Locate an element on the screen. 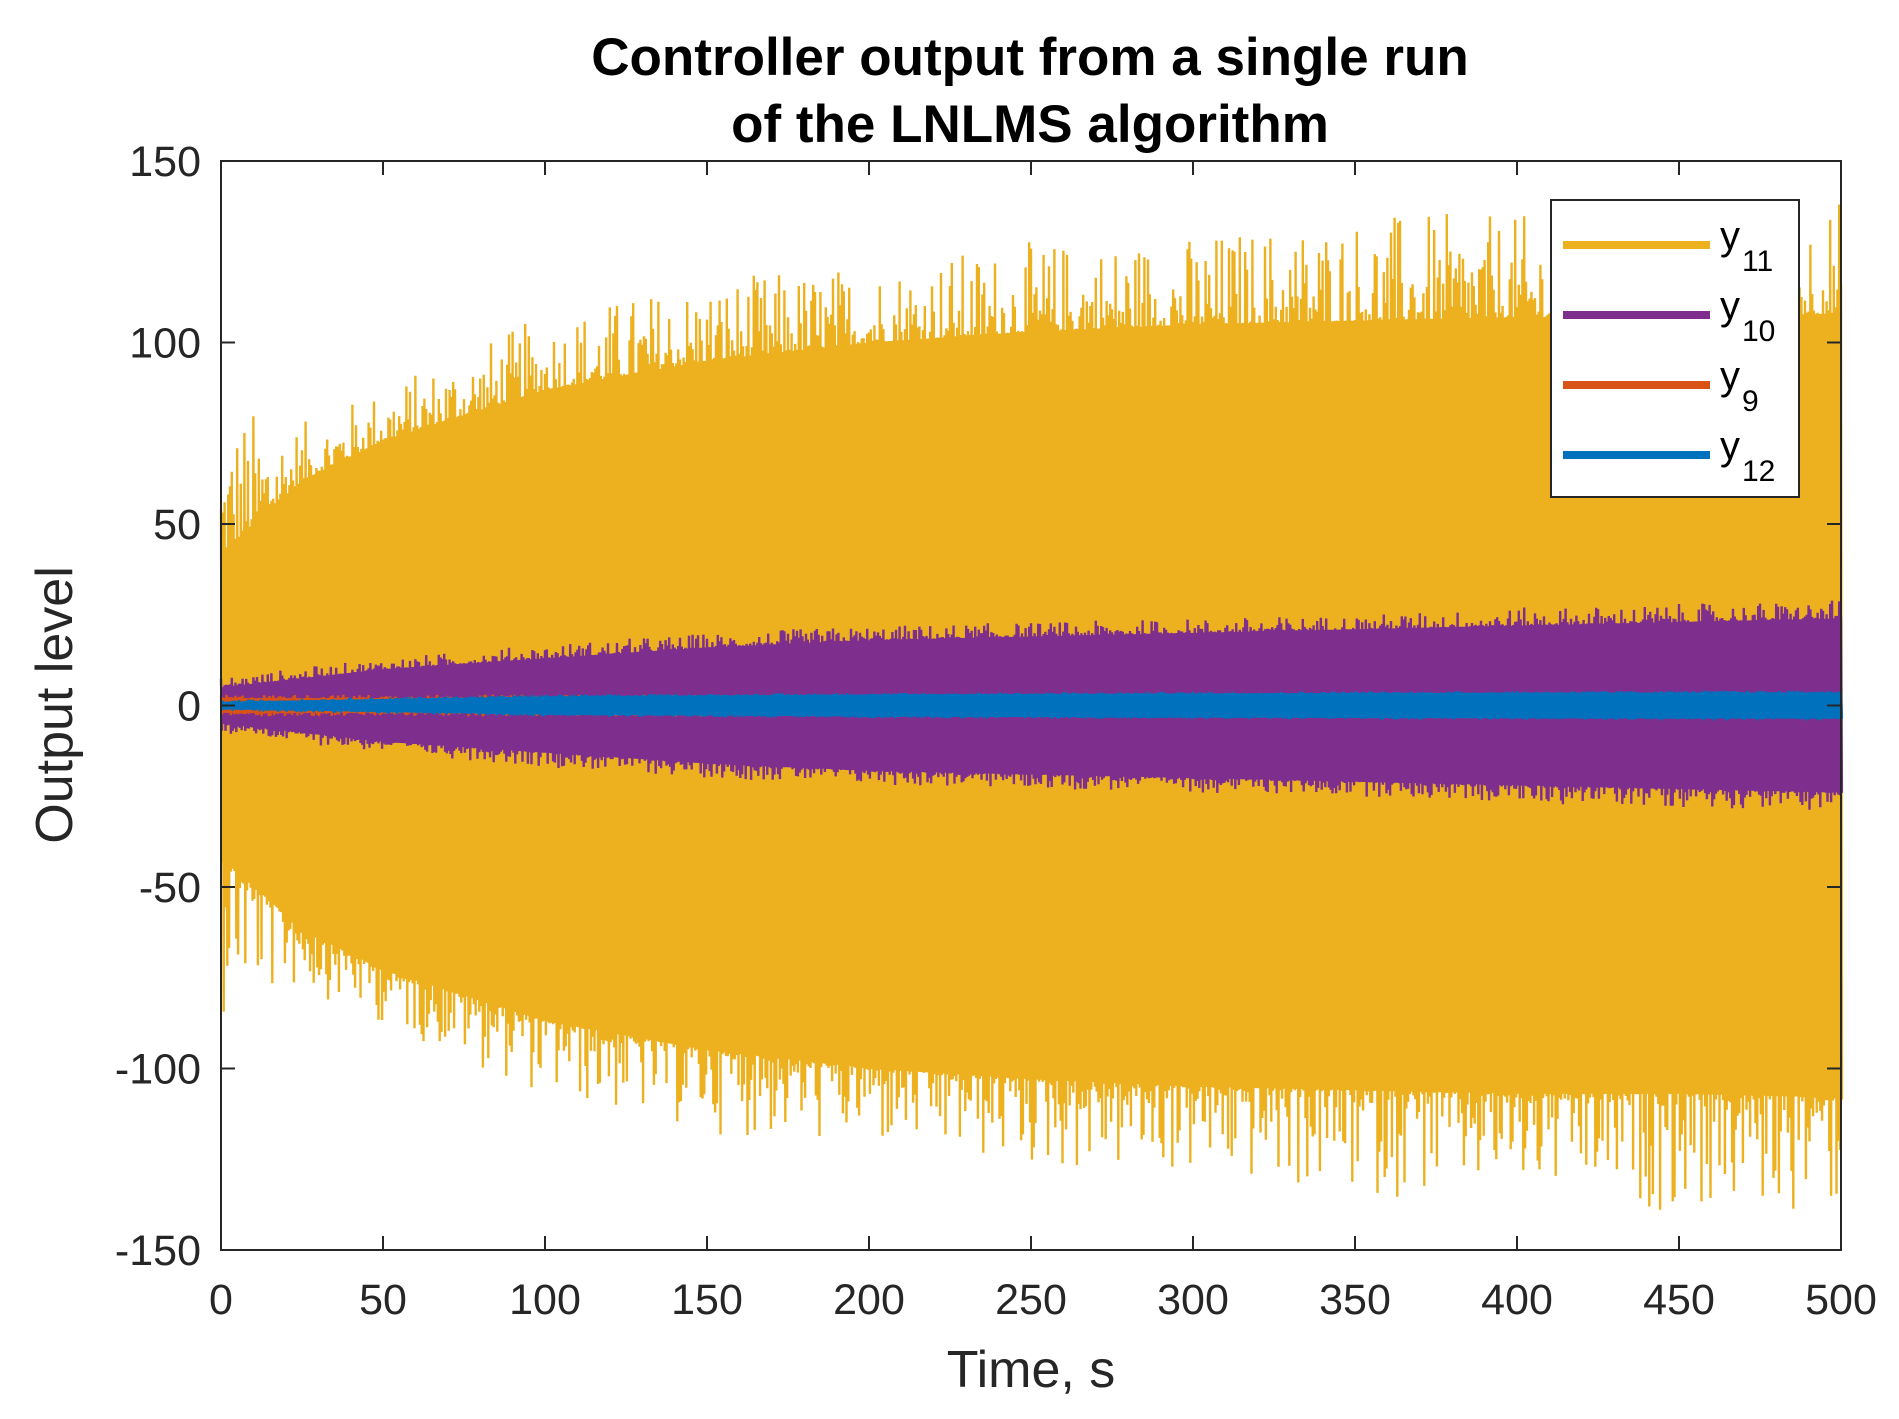 The image size is (1899, 1419). y-tick-label: 100 is located at coordinates (165, 344).